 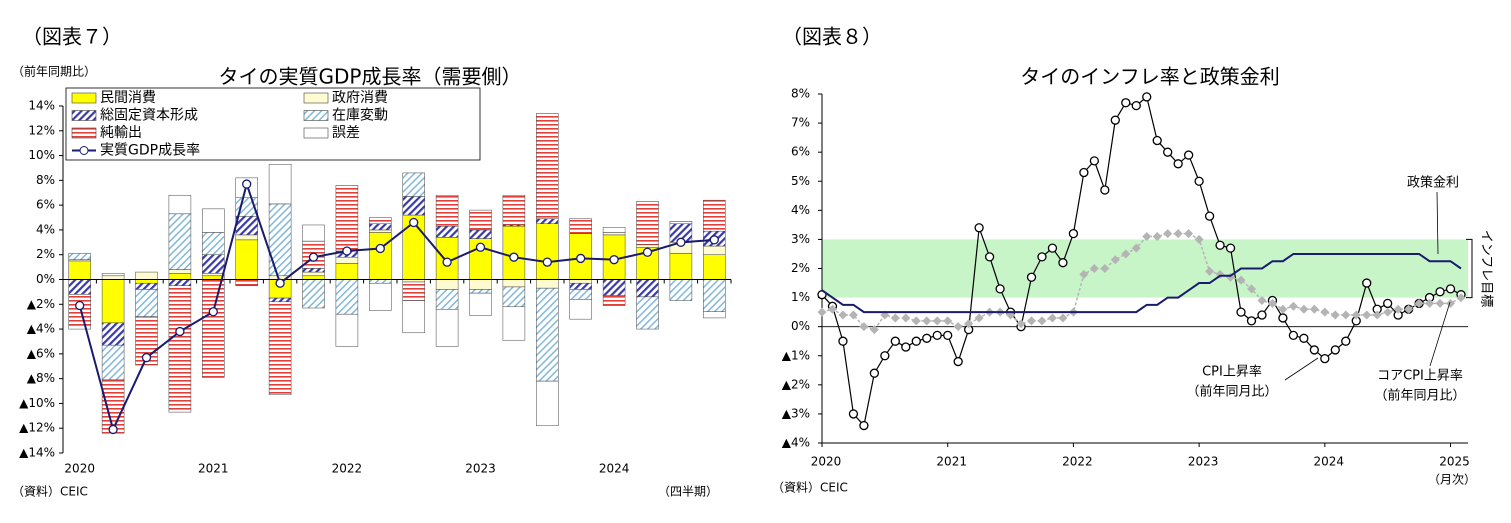 I want to click on band-label: インフレ目標, so click(x=1486, y=269).